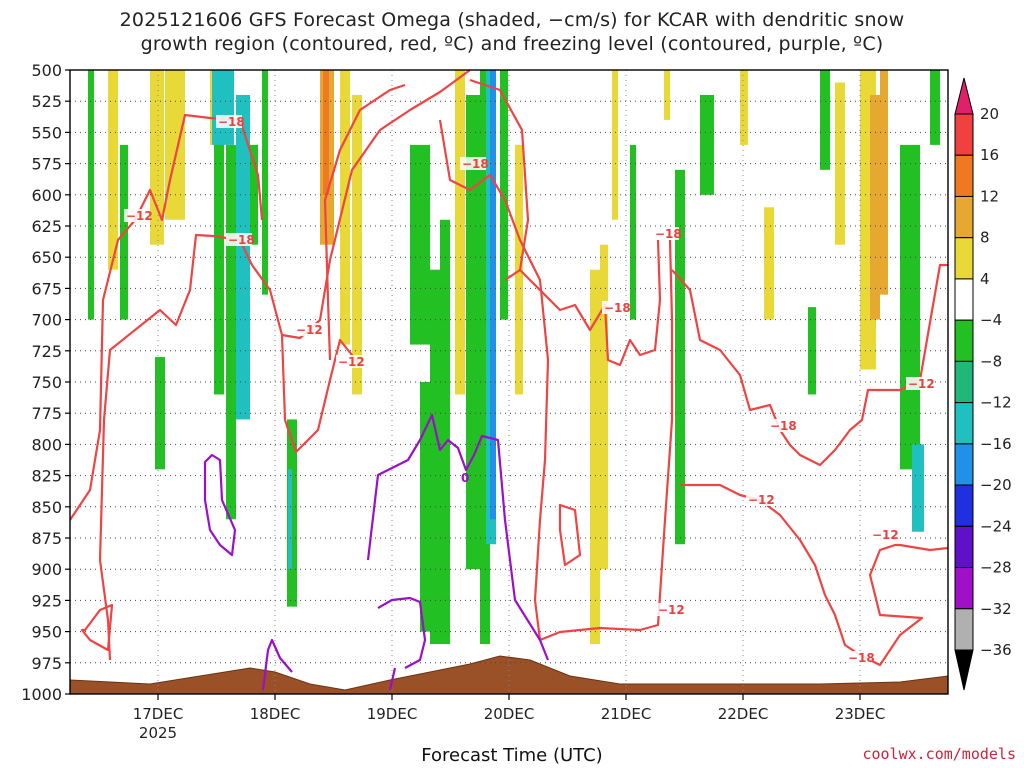 The height and width of the screenshot is (768, 1024). What do you see at coordinates (964, 96) in the screenshot?
I see `colorbar-top-arrow` at bounding box center [964, 96].